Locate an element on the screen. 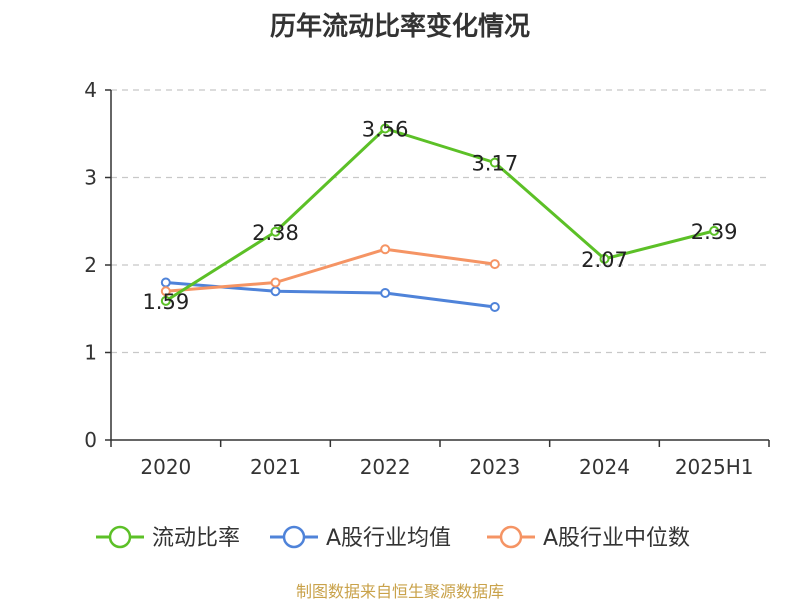  data-label: 2.07 is located at coordinates (604, 260).